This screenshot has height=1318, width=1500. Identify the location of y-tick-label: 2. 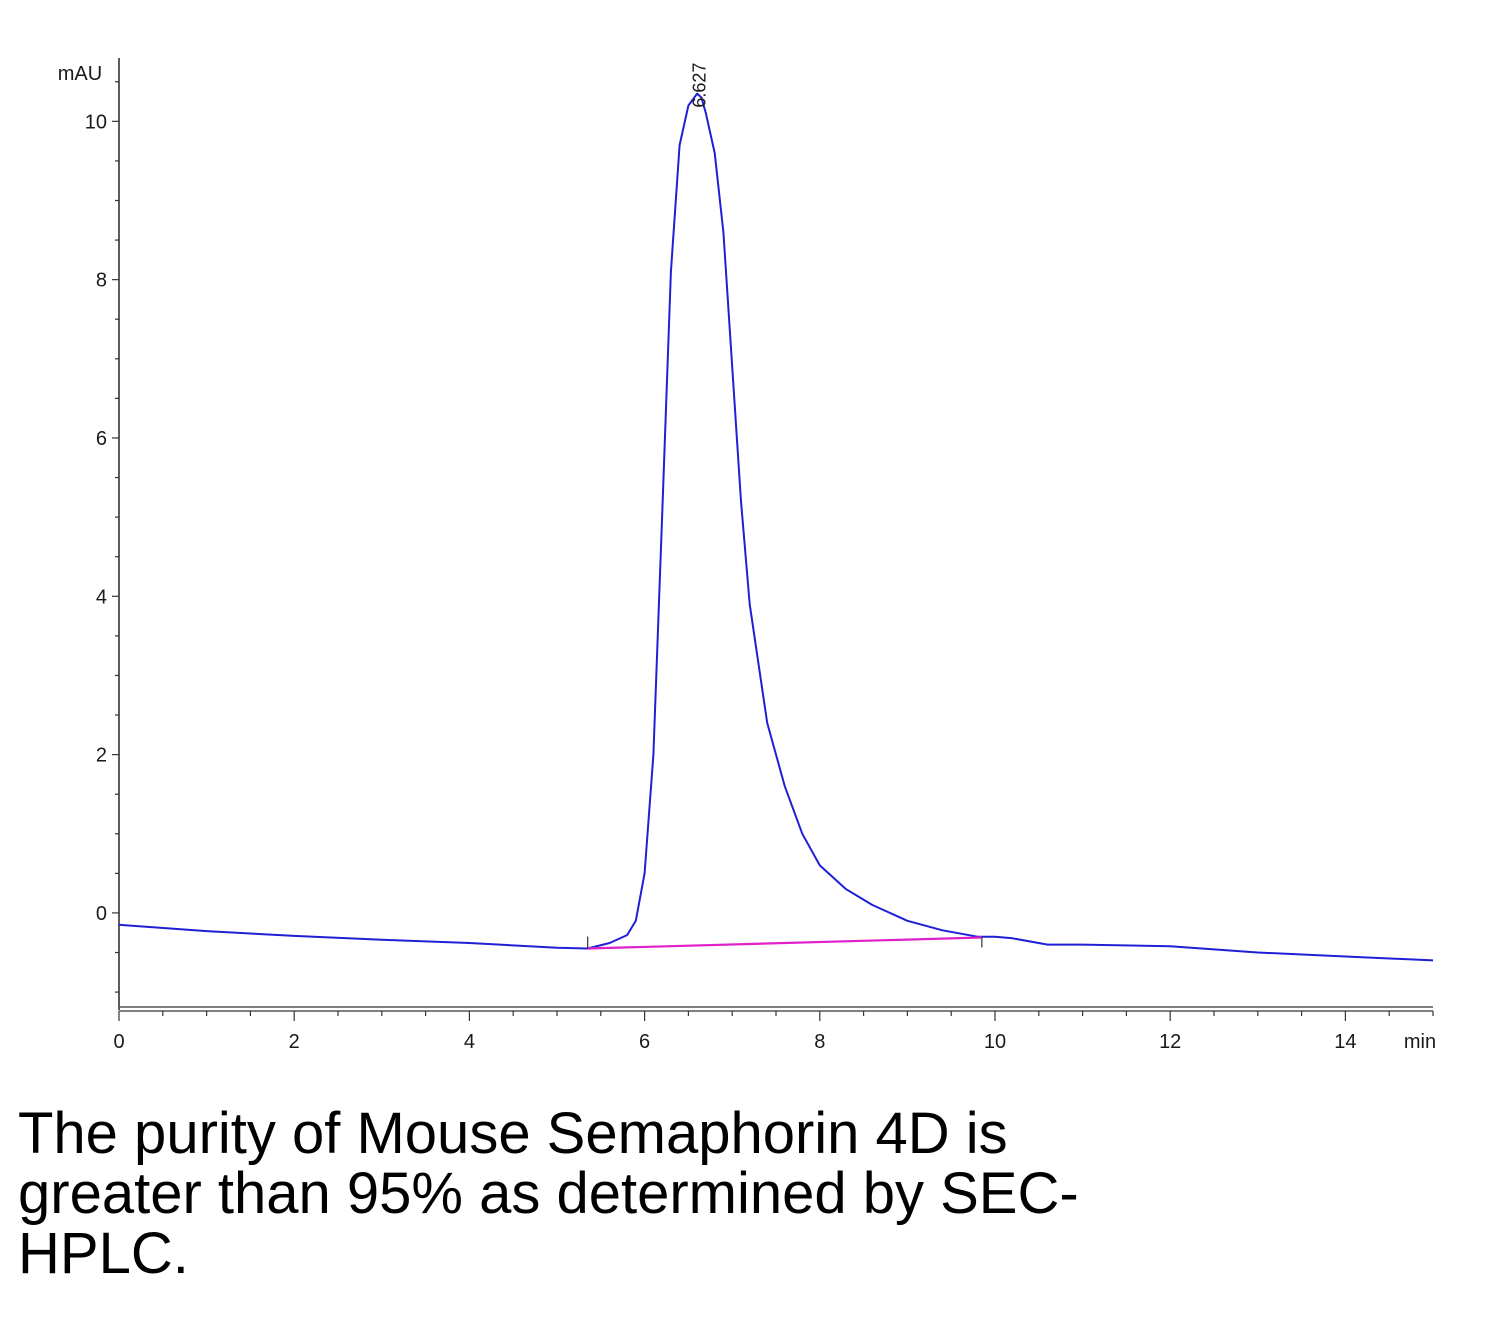
(101, 756).